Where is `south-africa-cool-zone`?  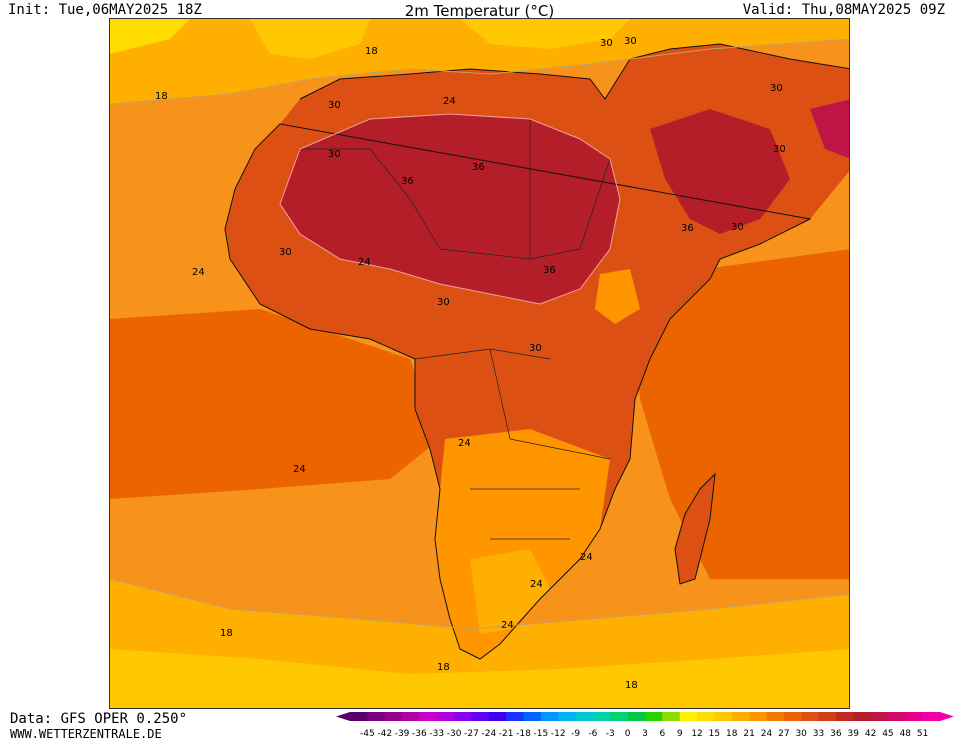
south-africa-cool-zone is located at coordinates (510, 591).